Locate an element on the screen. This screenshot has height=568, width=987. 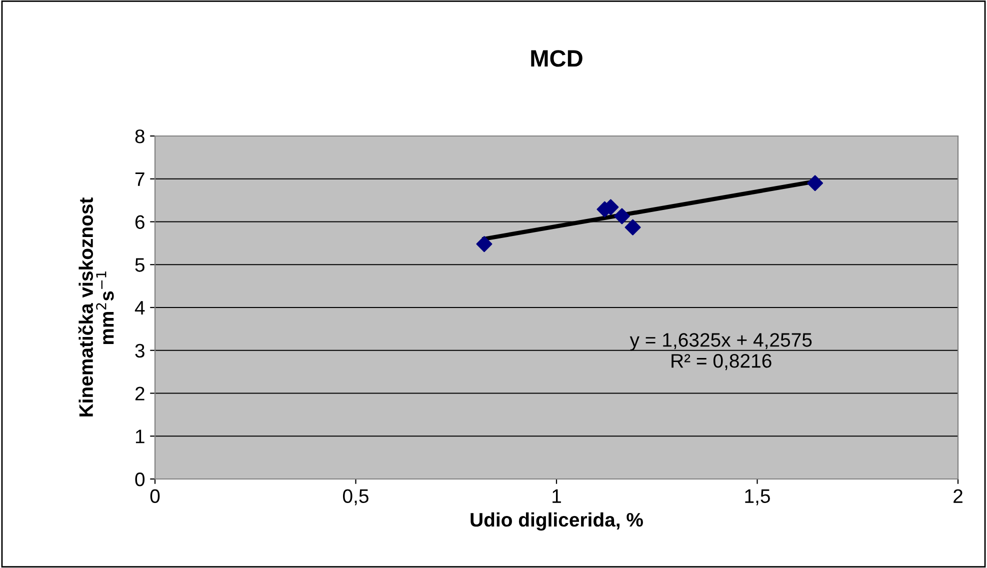
y-tick-label: 3 is located at coordinates (139, 351).